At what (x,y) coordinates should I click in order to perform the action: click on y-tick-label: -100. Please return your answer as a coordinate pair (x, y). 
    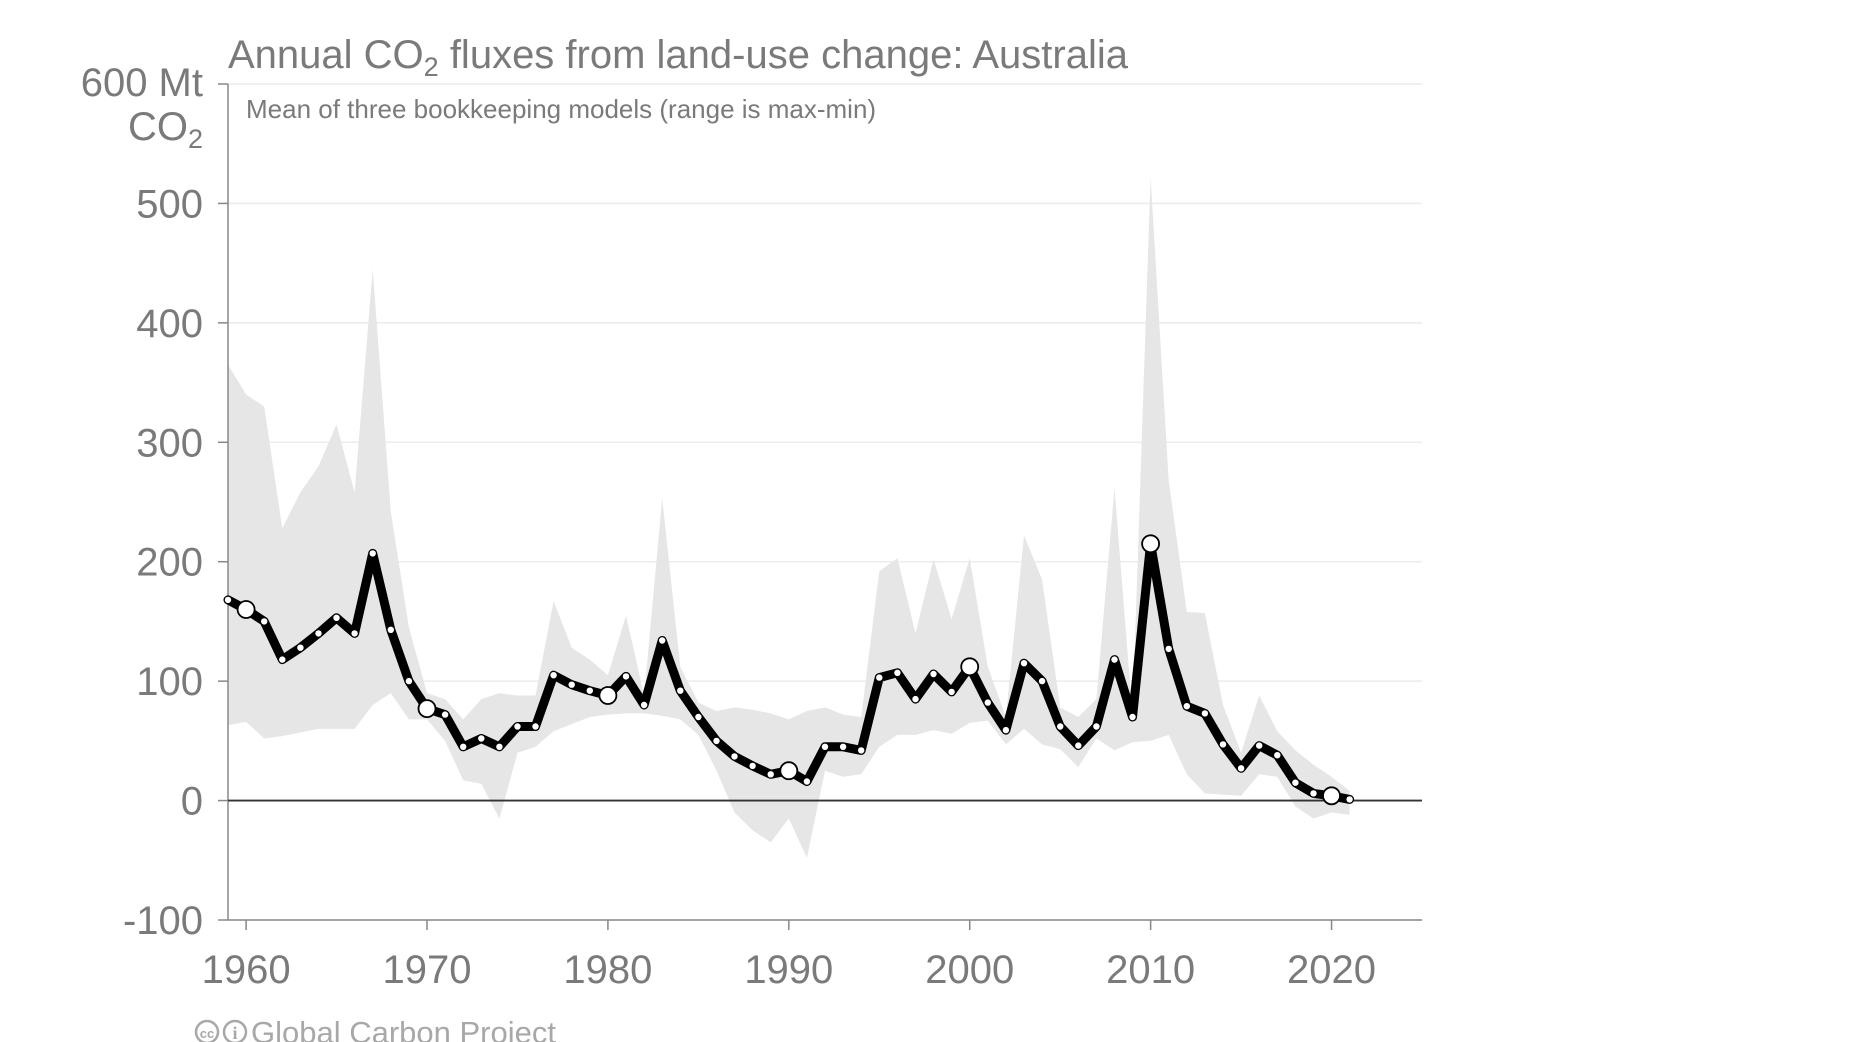
    Looking at the image, I should click on (163, 921).